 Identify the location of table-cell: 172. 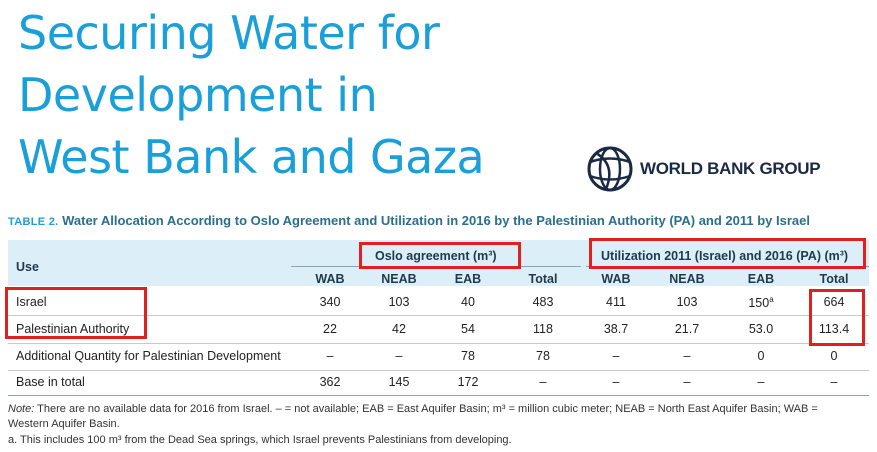
(468, 382).